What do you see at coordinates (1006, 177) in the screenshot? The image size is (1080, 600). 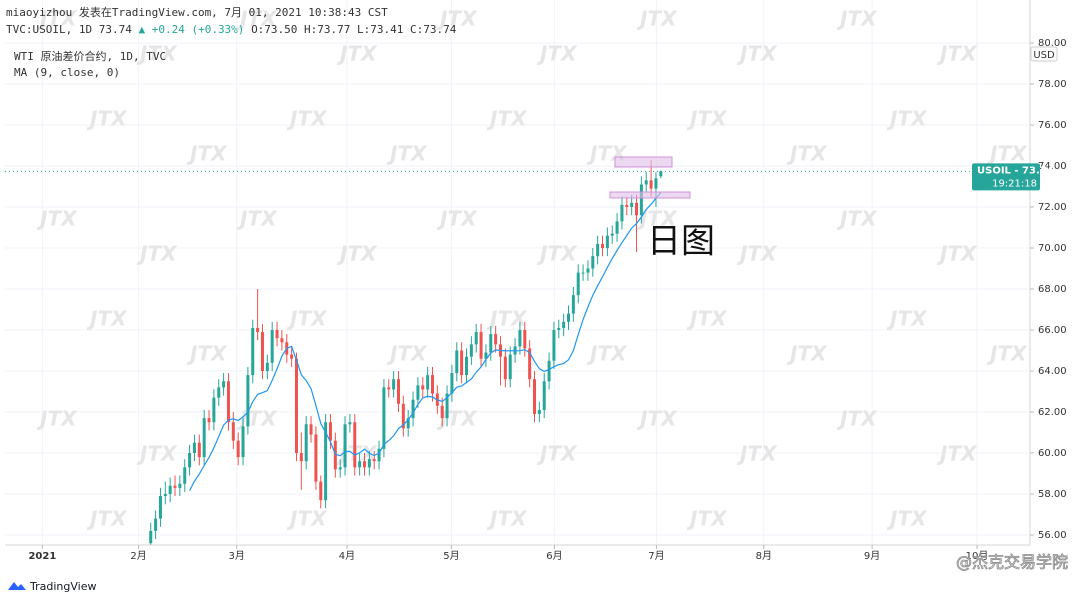 I see `price-label-box` at bounding box center [1006, 177].